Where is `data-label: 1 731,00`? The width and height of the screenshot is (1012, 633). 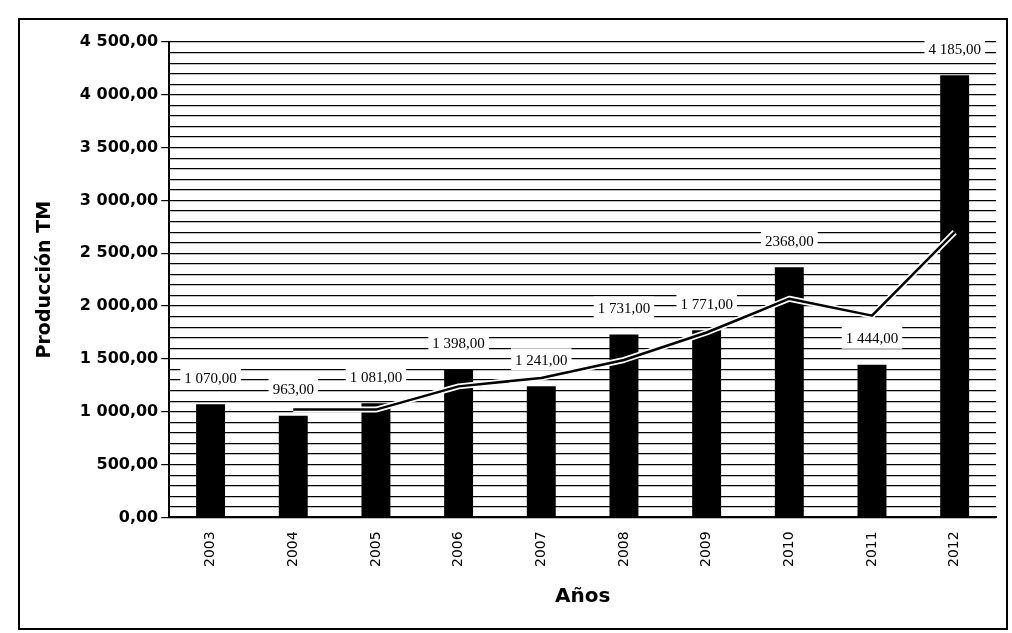 data-label: 1 731,00 is located at coordinates (624, 307).